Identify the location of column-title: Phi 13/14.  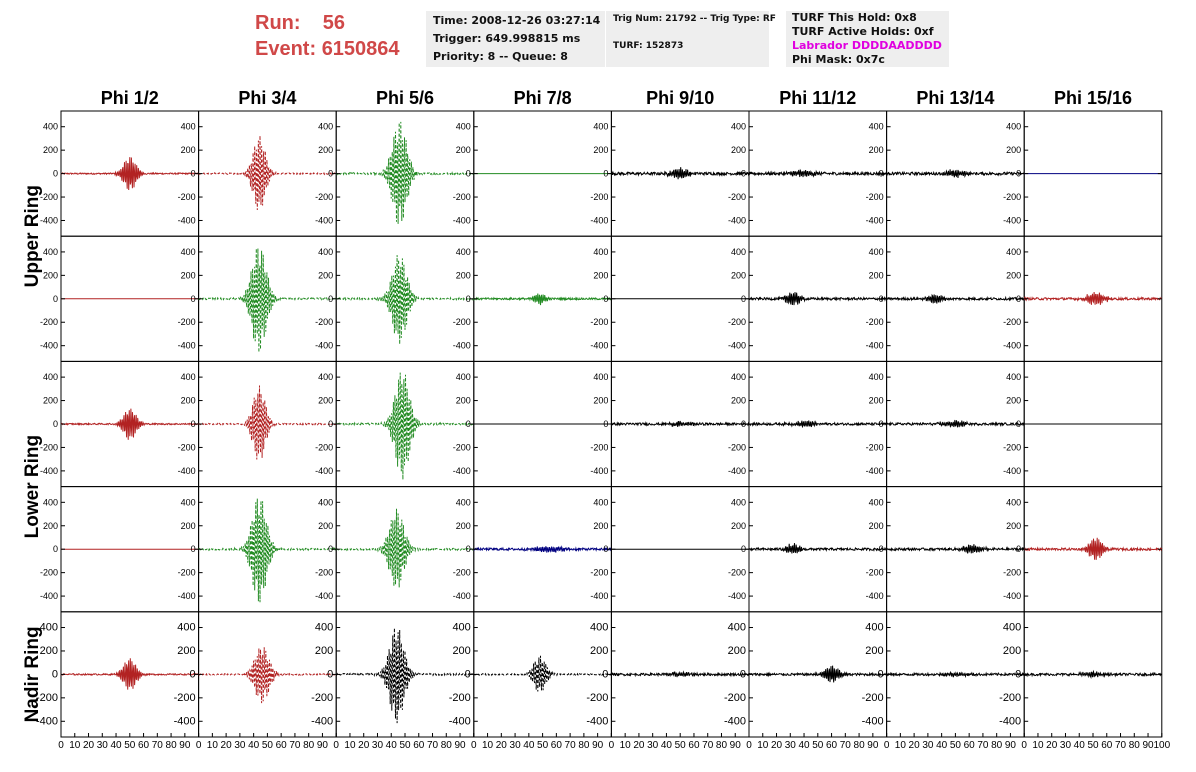
(955, 98).